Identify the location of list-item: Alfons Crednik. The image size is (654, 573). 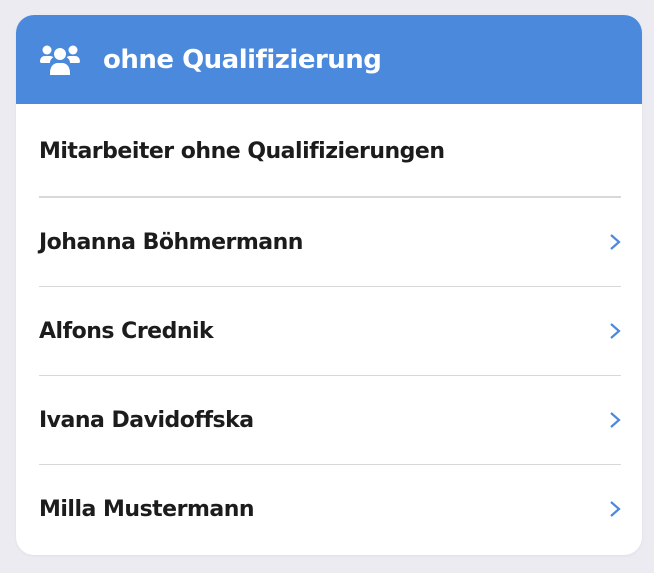
(330, 330).